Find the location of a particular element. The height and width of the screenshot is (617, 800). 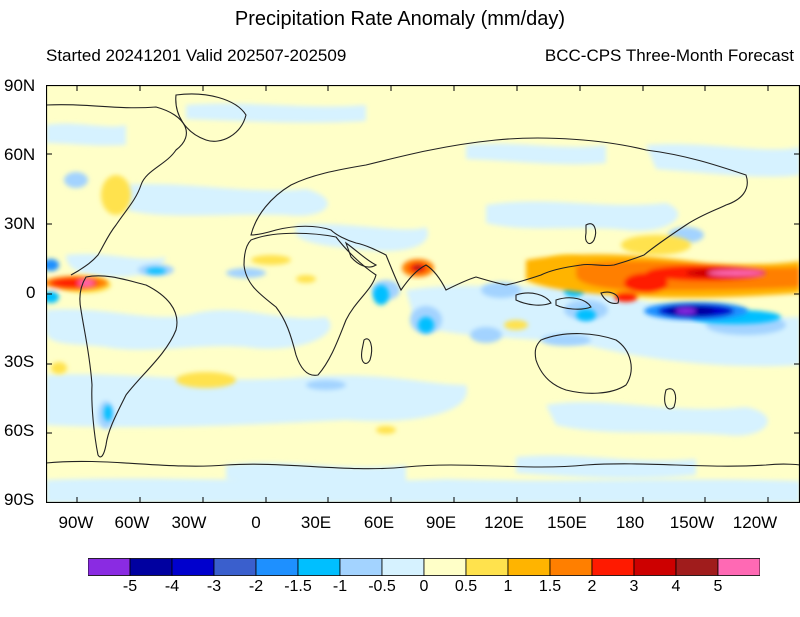

colorbar-label: -5 is located at coordinates (130, 586).